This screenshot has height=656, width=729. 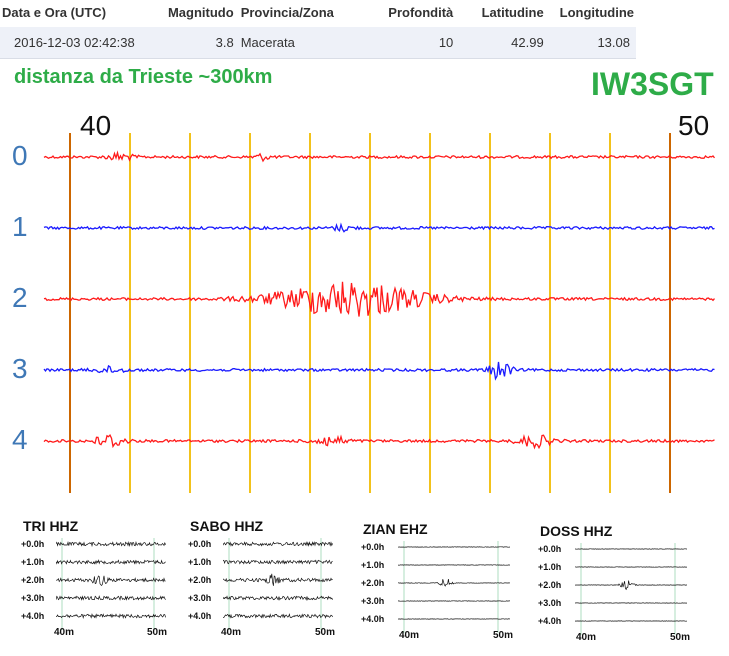 I want to click on header-magnitude: Magnitudo, so click(x=200, y=12).